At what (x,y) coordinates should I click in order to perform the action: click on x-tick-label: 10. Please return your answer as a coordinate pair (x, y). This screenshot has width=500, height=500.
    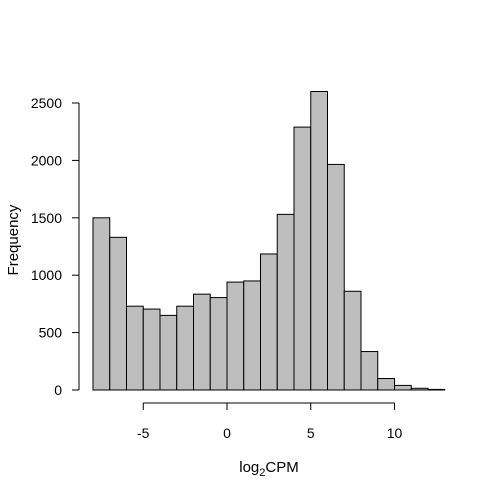
    Looking at the image, I should click on (395, 433).